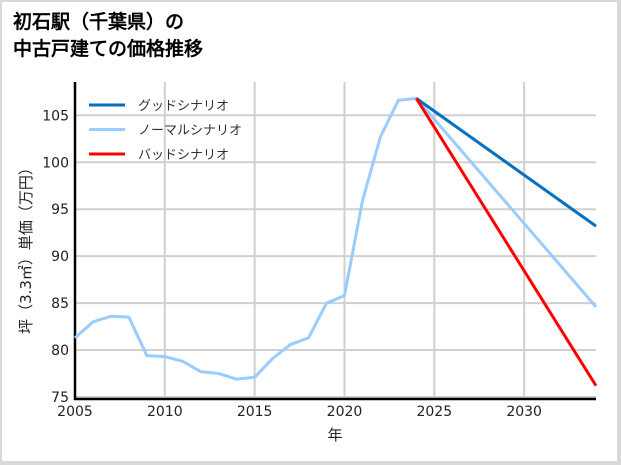 This screenshot has height=465, width=621. What do you see at coordinates (524, 412) in the screenshot?
I see `x-tick-label: 2030` at bounding box center [524, 412].